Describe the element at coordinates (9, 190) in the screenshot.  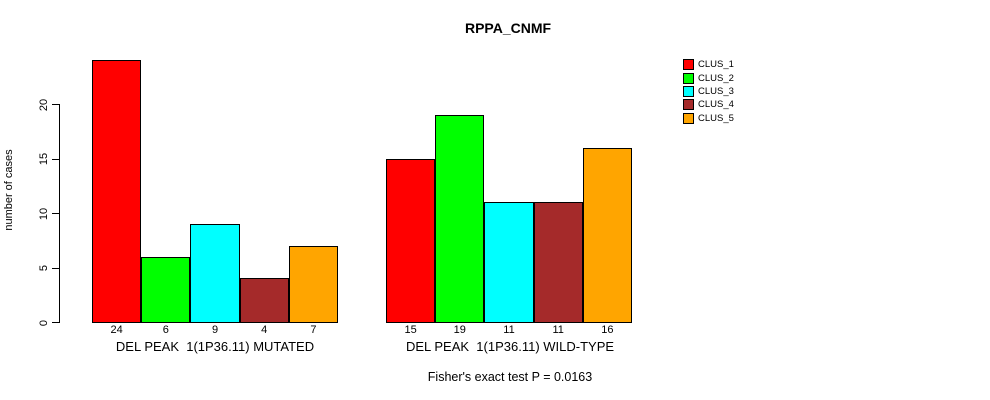
I see `y-axis-label: number of cases` at that location.